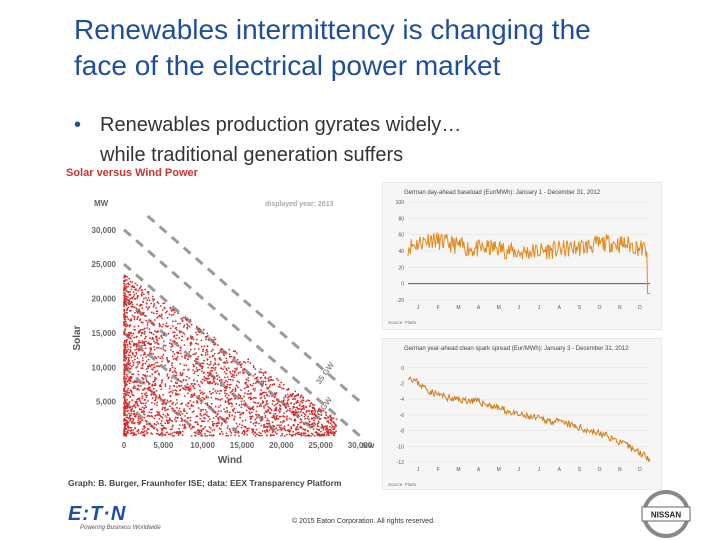  What do you see at coordinates (401, 219) in the screenshot?
I see `y-tick-label: 80` at bounding box center [401, 219].